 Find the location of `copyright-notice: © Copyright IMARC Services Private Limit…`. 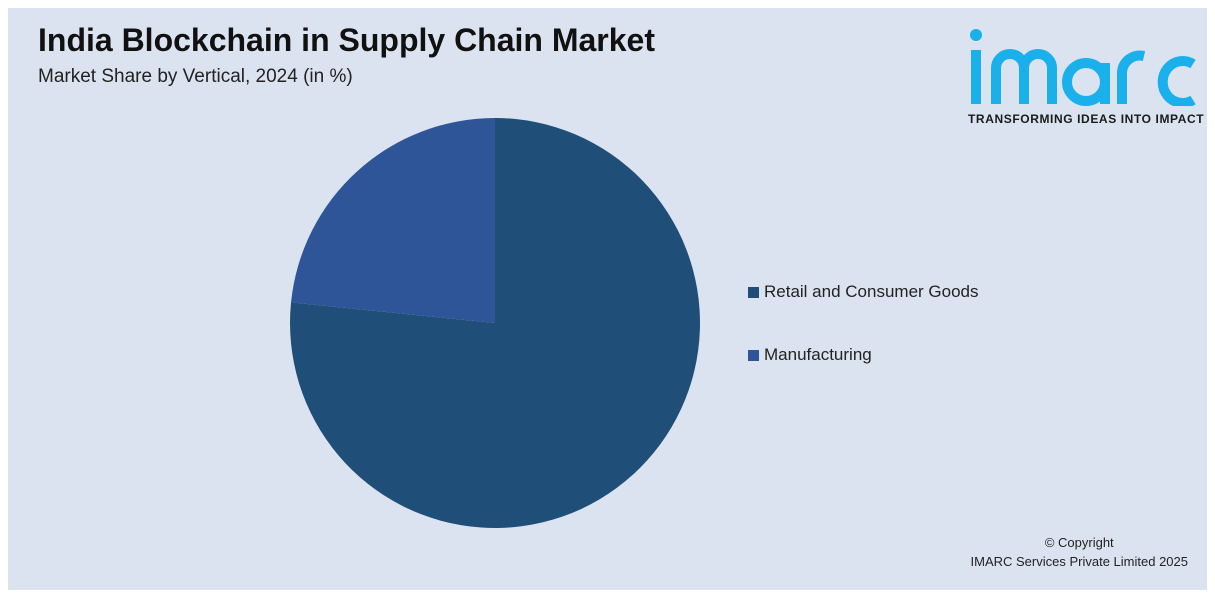

copyright-notice: © Copyright IMARC Services Private Limit… is located at coordinates (1079, 552).